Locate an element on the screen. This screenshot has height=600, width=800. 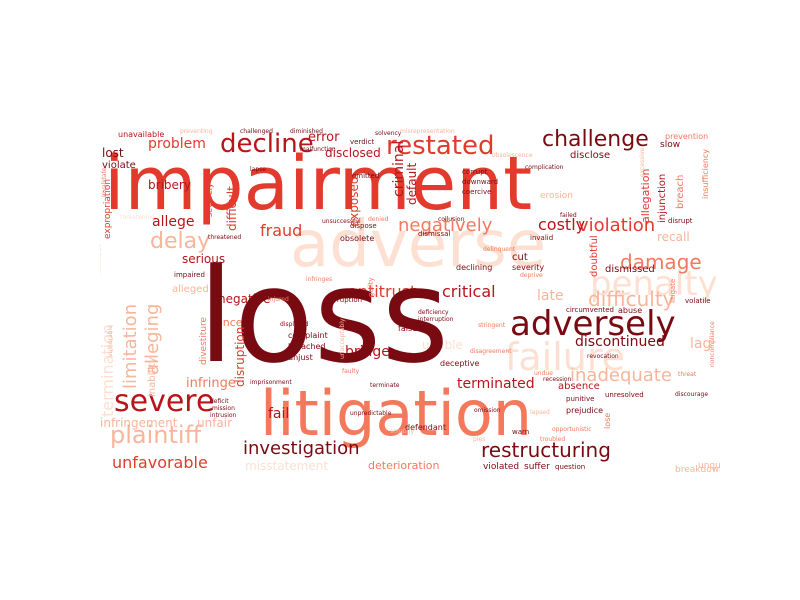
word-dismissed: dismissed is located at coordinates (630, 269).